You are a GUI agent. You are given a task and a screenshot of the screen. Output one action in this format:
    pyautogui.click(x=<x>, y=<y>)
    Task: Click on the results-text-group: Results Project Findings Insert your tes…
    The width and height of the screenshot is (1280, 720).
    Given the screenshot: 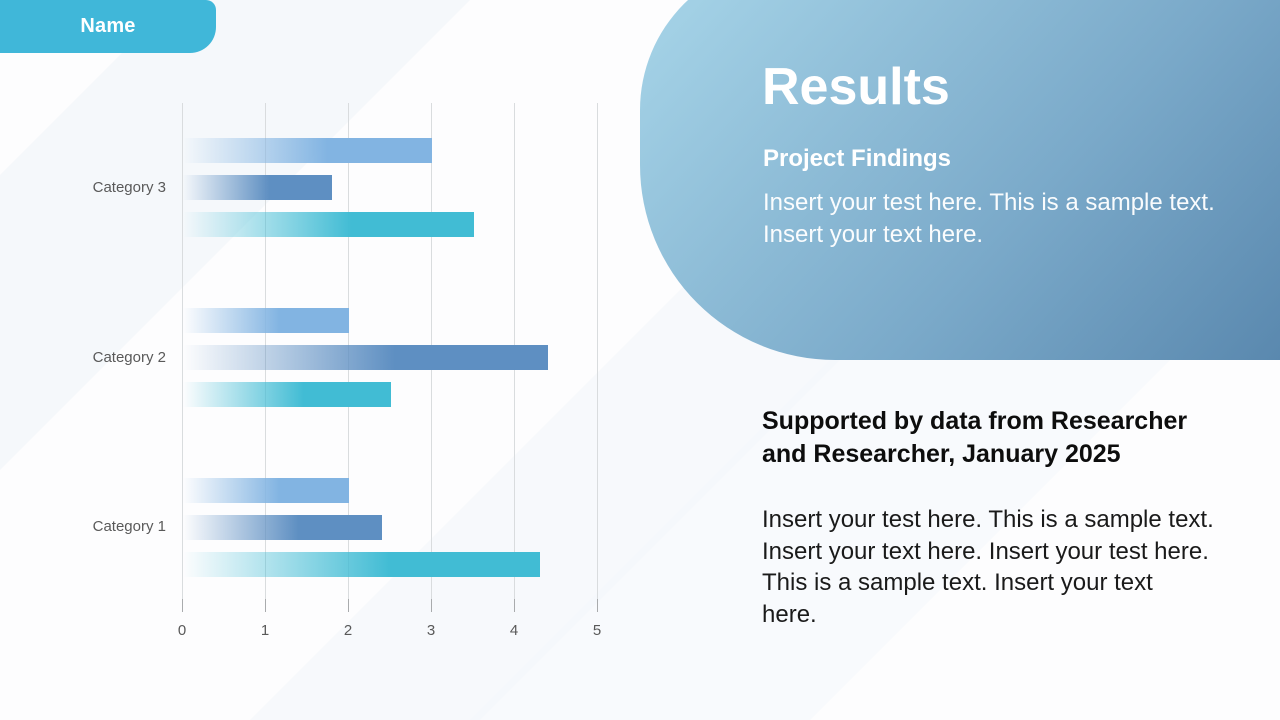 What is the action you would take?
    pyautogui.click(x=997, y=155)
    